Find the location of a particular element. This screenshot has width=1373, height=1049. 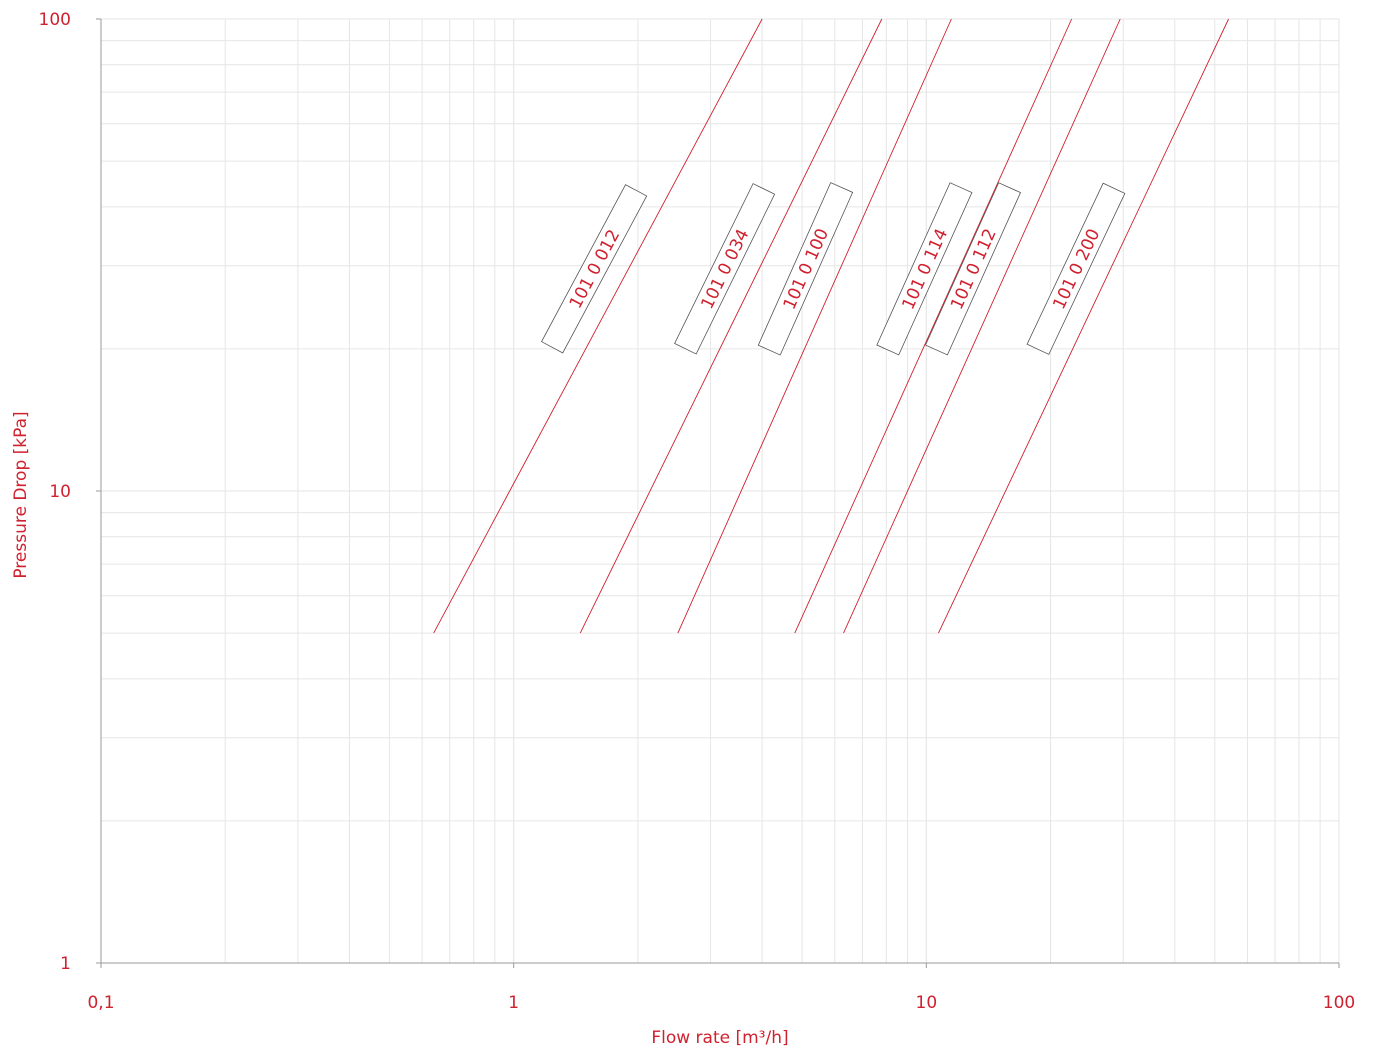

x-axis-title: Flow rate [m³/h] is located at coordinates (719, 1038).